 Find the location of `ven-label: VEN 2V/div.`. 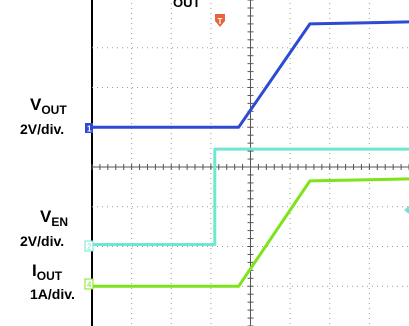

ven-label: VEN 2V/div. is located at coordinates (44, 228).